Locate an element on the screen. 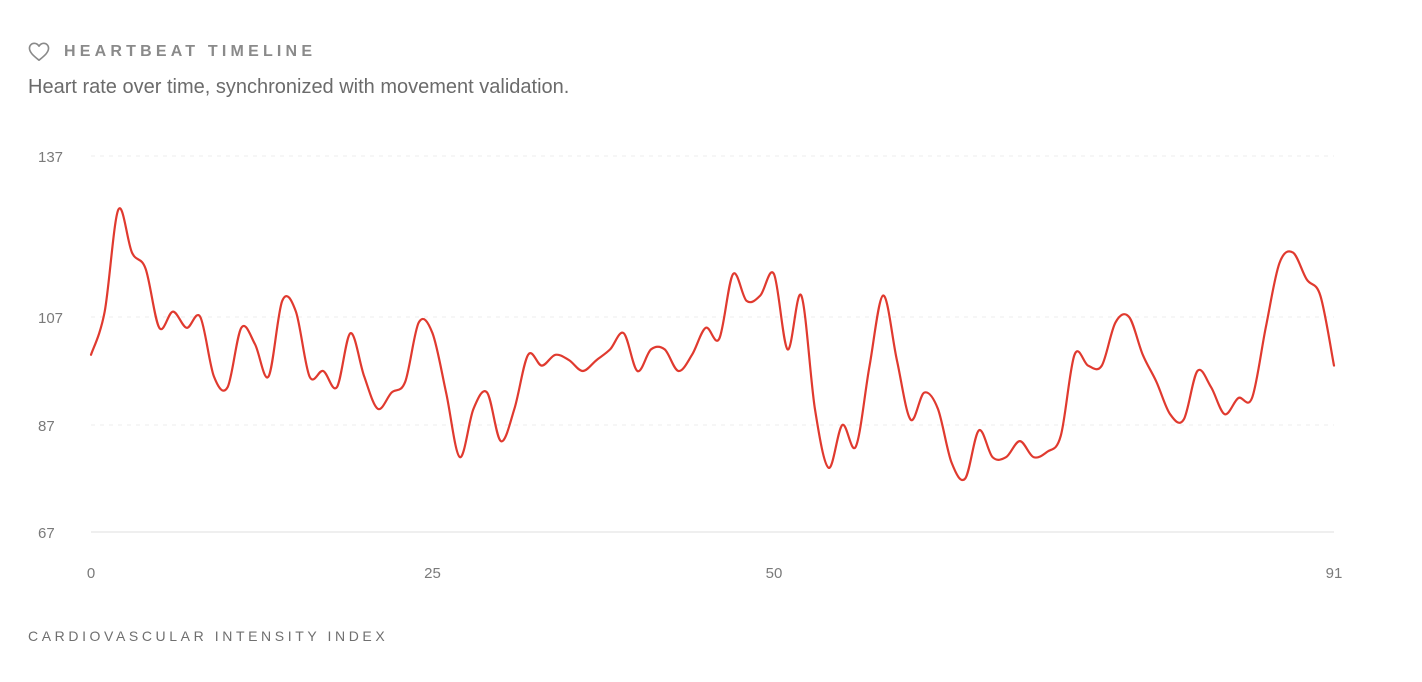  x-tick-label: 0 is located at coordinates (91, 573).